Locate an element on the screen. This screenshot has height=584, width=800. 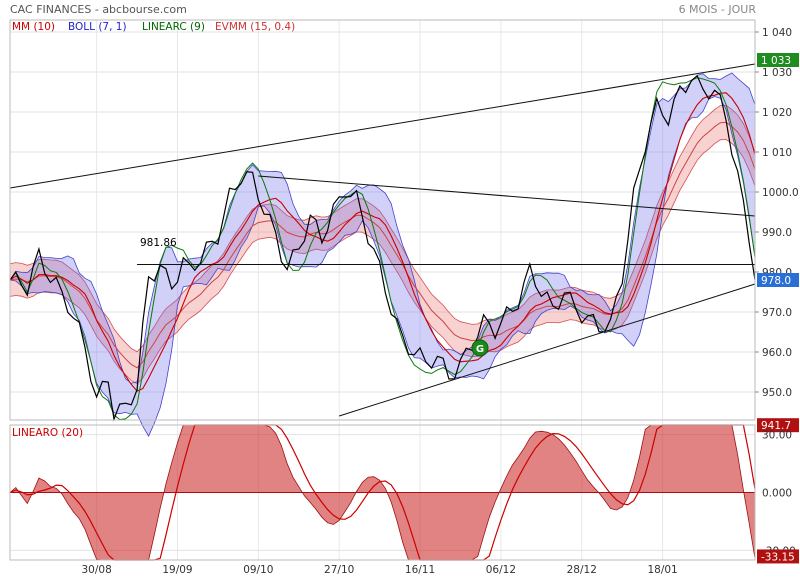
price-badge-label: 941.7 is located at coordinates (776, 426).